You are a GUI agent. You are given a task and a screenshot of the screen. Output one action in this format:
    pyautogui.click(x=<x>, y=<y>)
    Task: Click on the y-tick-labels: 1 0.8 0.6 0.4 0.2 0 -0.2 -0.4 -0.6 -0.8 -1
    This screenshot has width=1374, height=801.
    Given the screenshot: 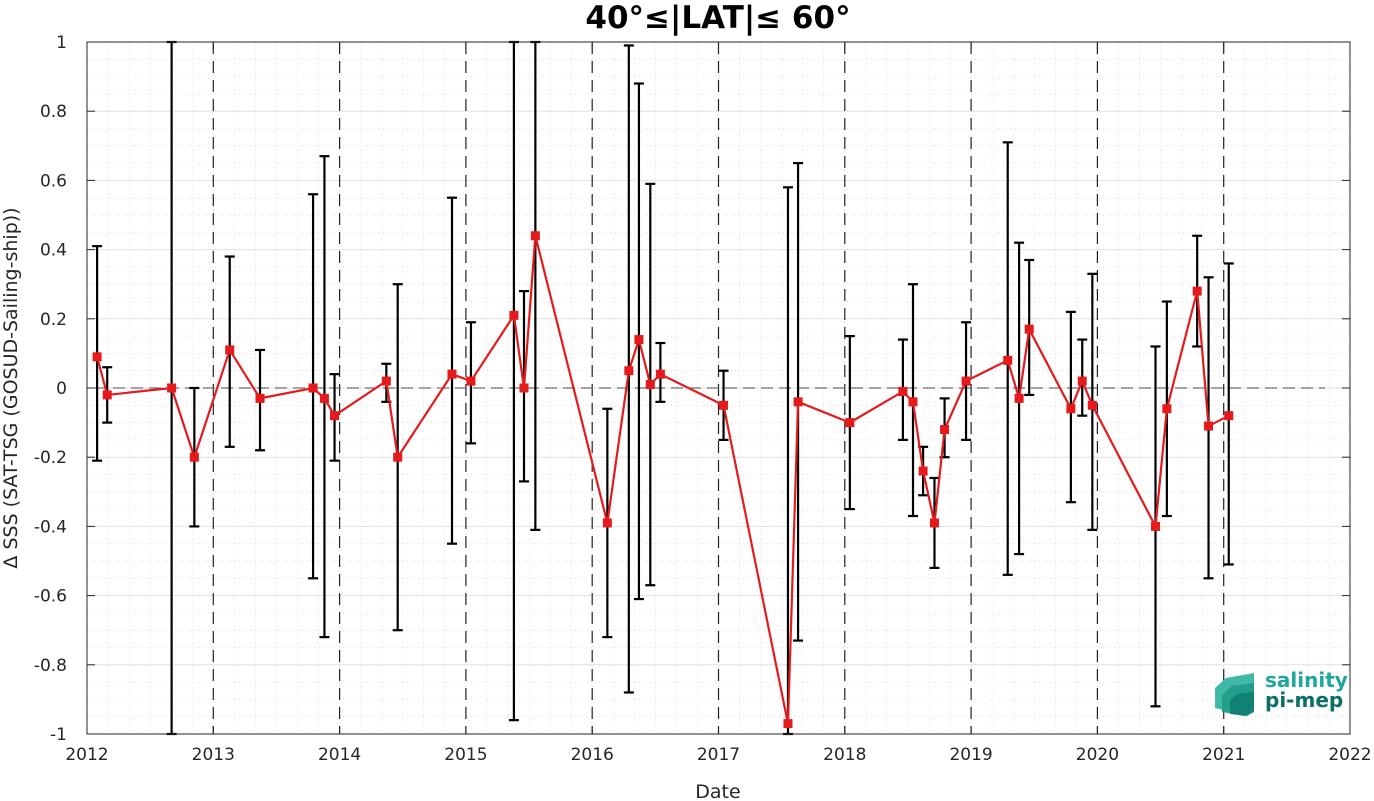 What is the action you would take?
    pyautogui.click(x=50, y=389)
    